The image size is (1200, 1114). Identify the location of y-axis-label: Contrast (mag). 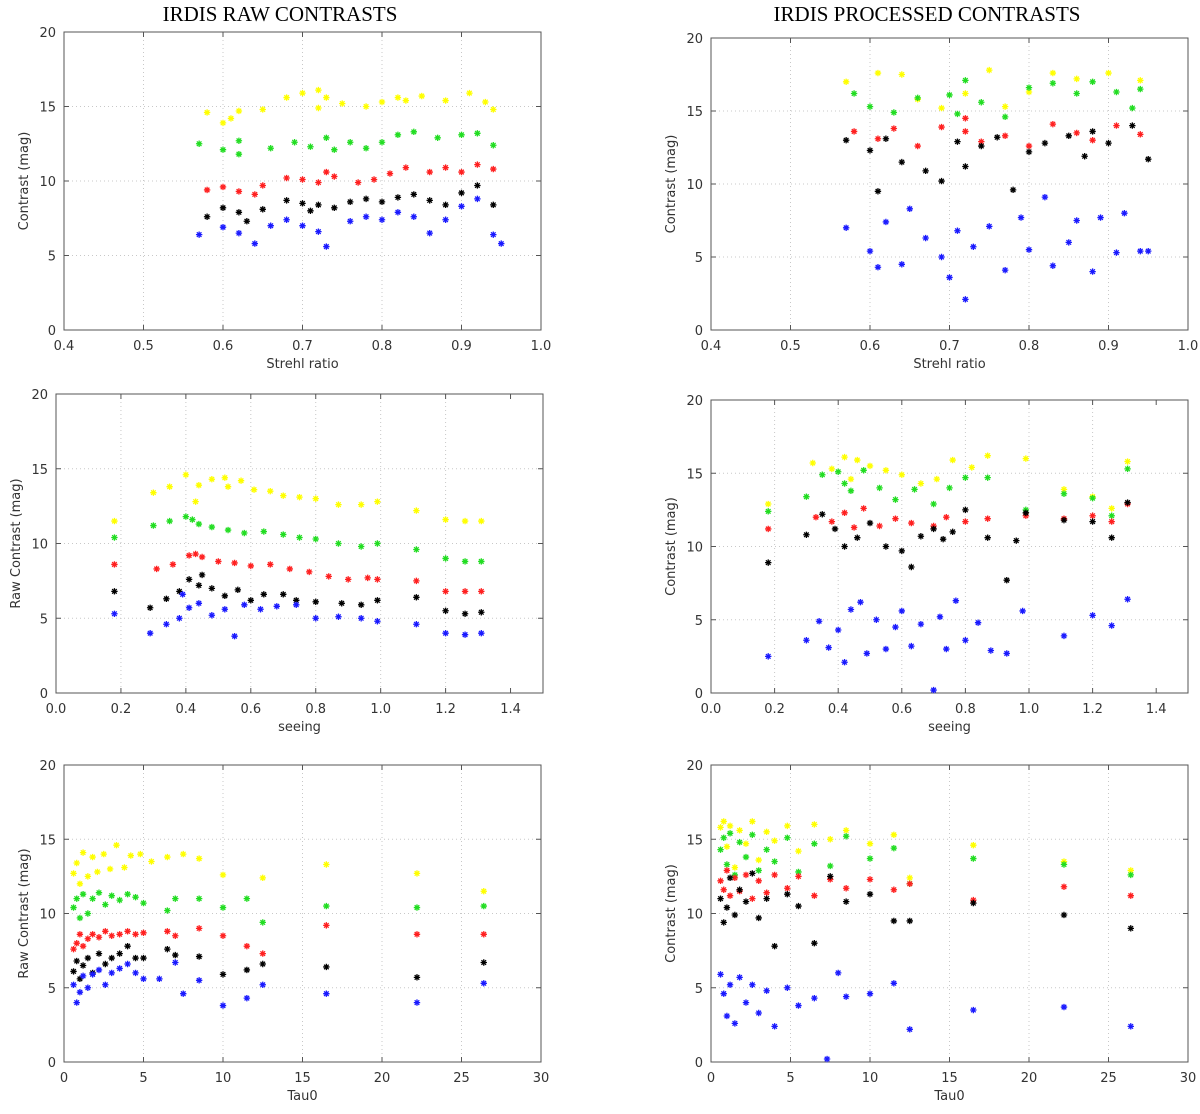
(671, 184).